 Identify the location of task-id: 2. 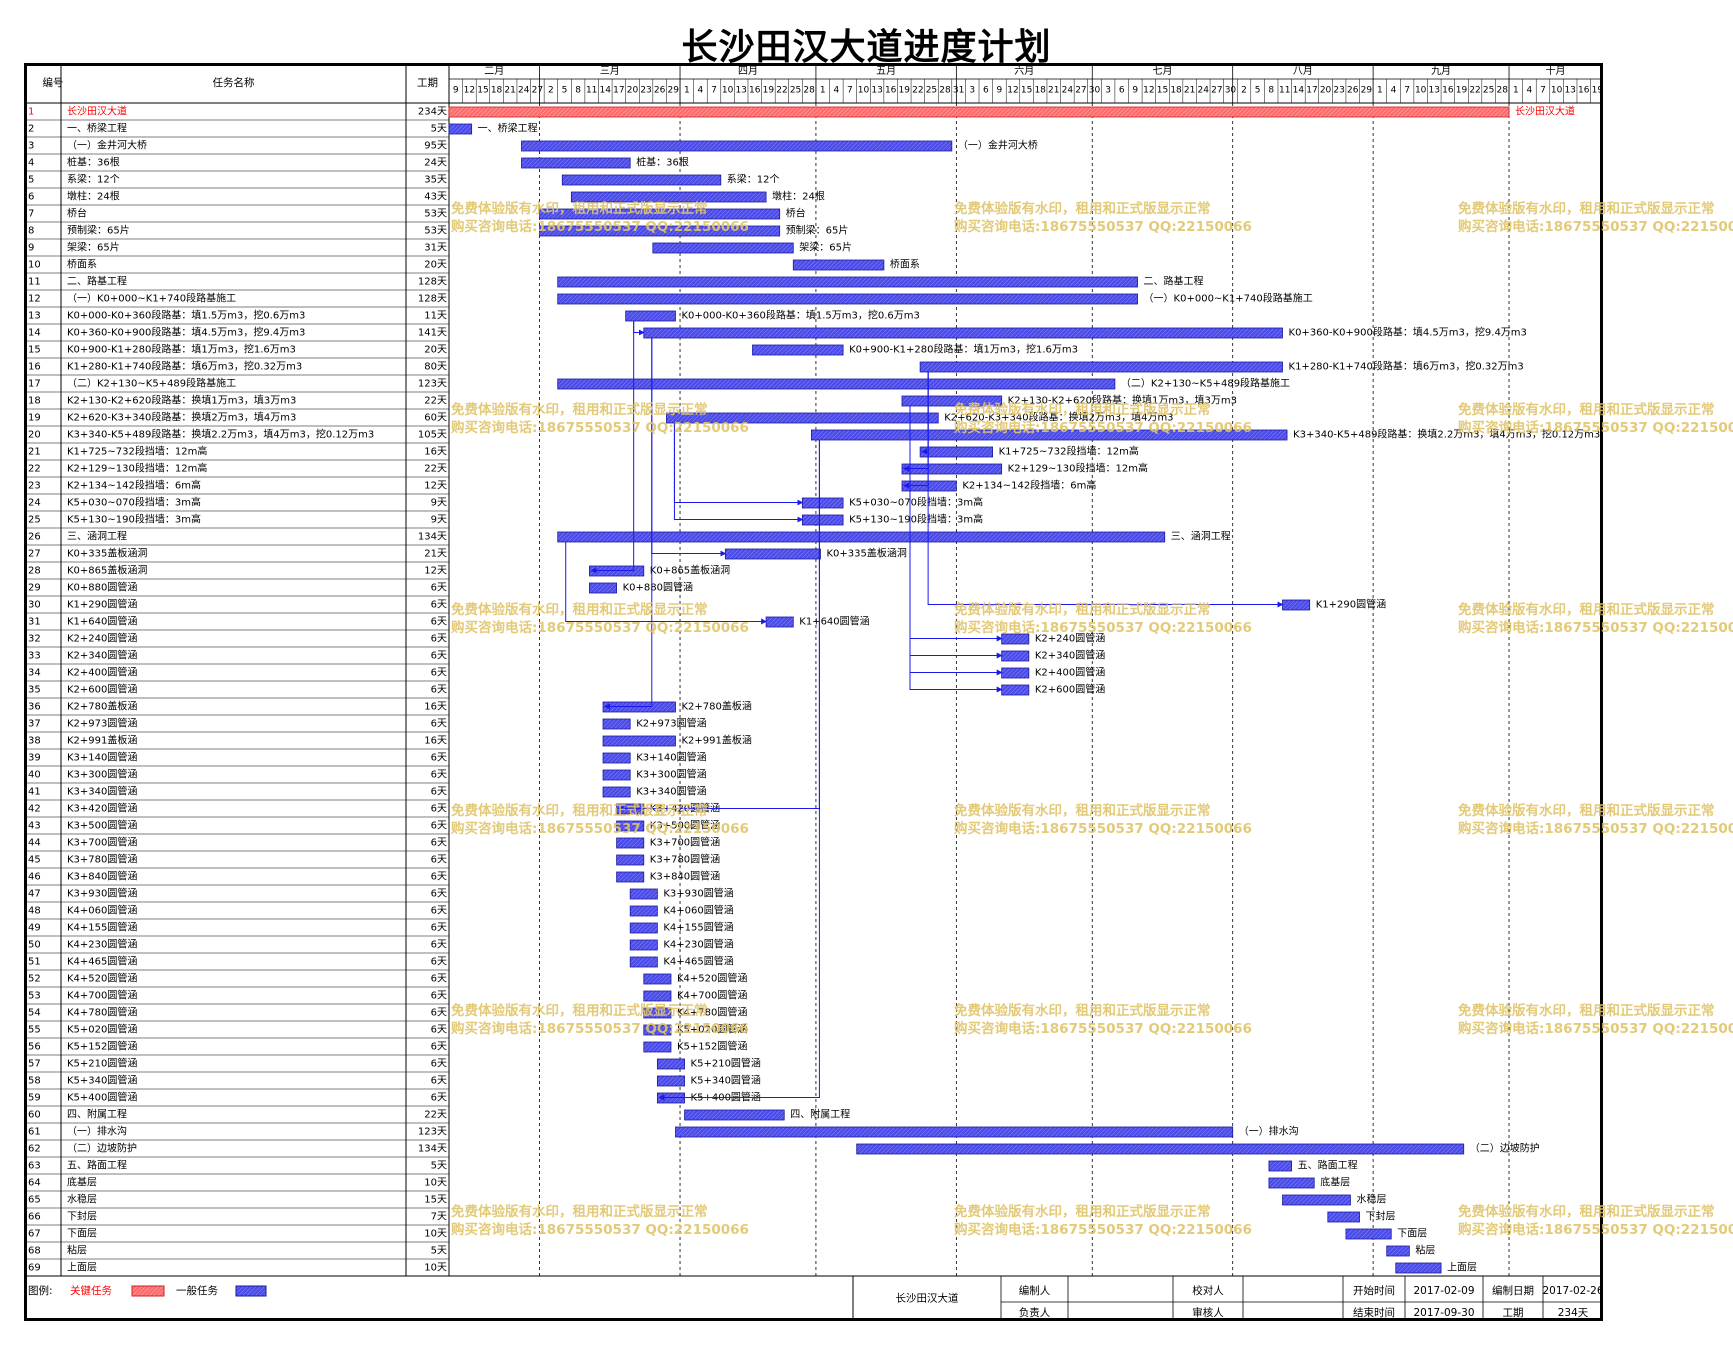
(31, 129).